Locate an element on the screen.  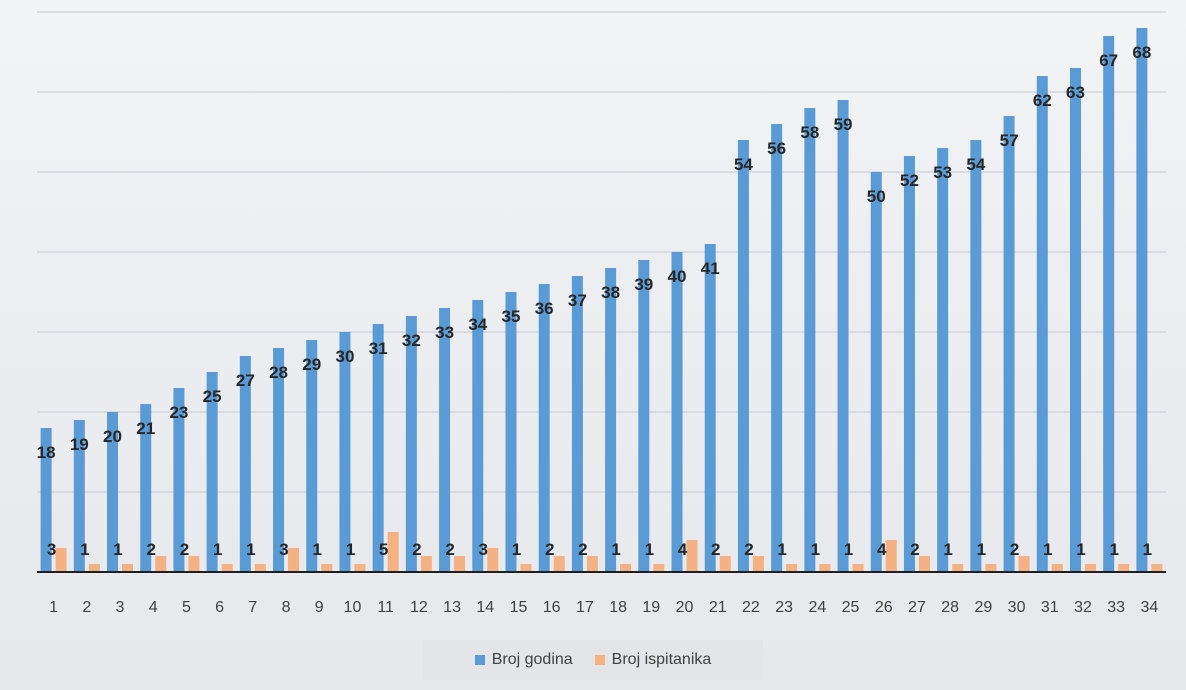
data-label-broj-ispitanika: 5 is located at coordinates (383, 549).